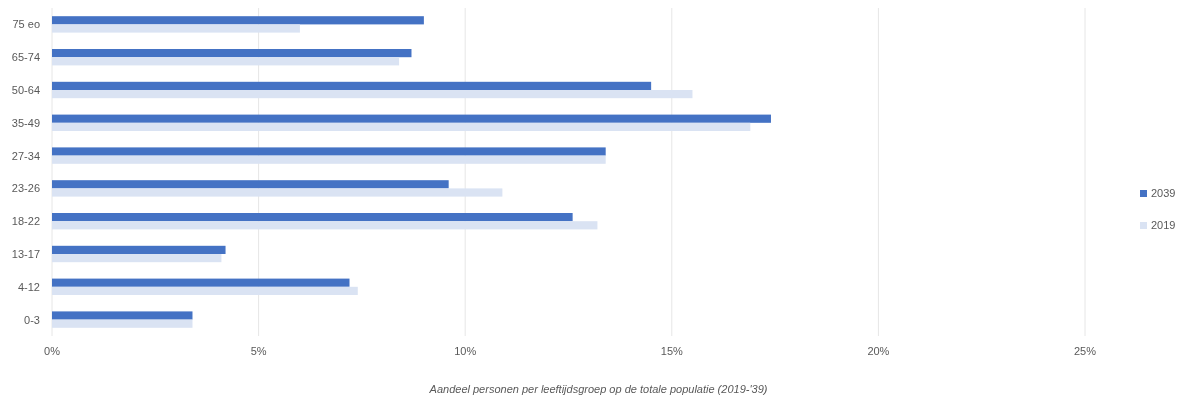 The image size is (1184, 405). What do you see at coordinates (25, 221) in the screenshot?
I see `y-tick-label: 18-22` at bounding box center [25, 221].